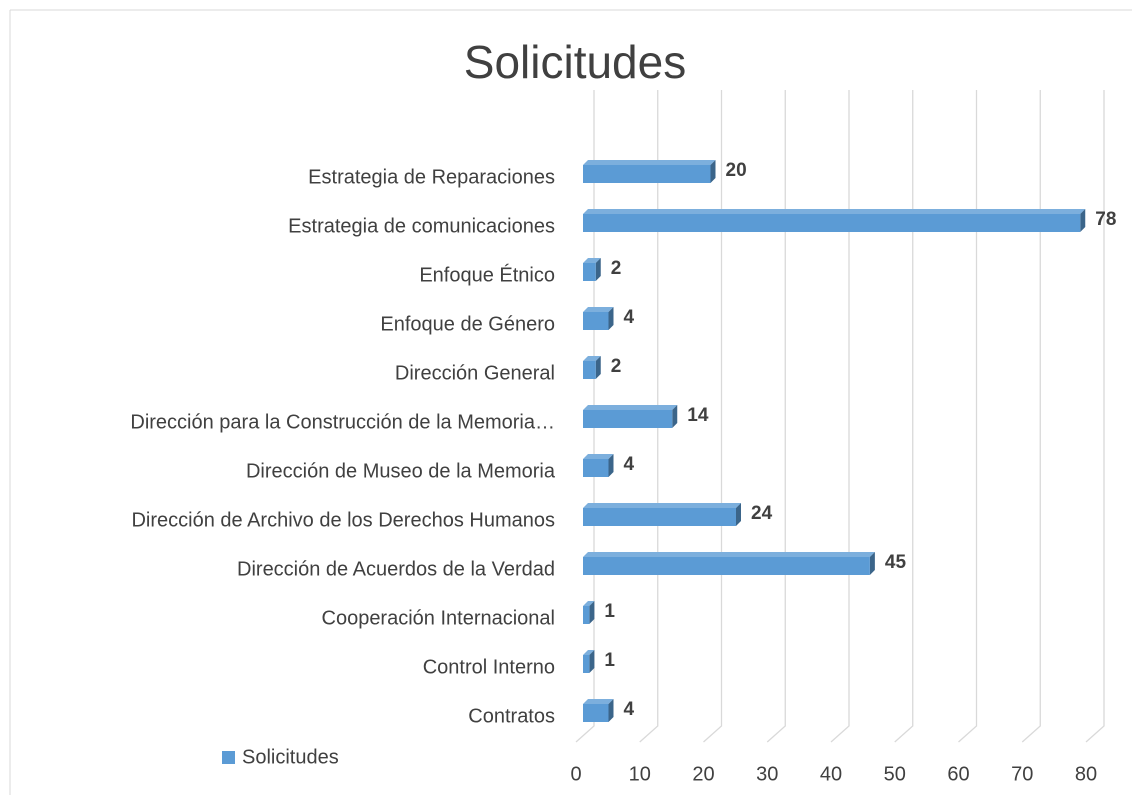 Image resolution: width=1132 pixels, height=800 pixels. What do you see at coordinates (895, 774) in the screenshot?
I see `x-tick-label: 50` at bounding box center [895, 774].